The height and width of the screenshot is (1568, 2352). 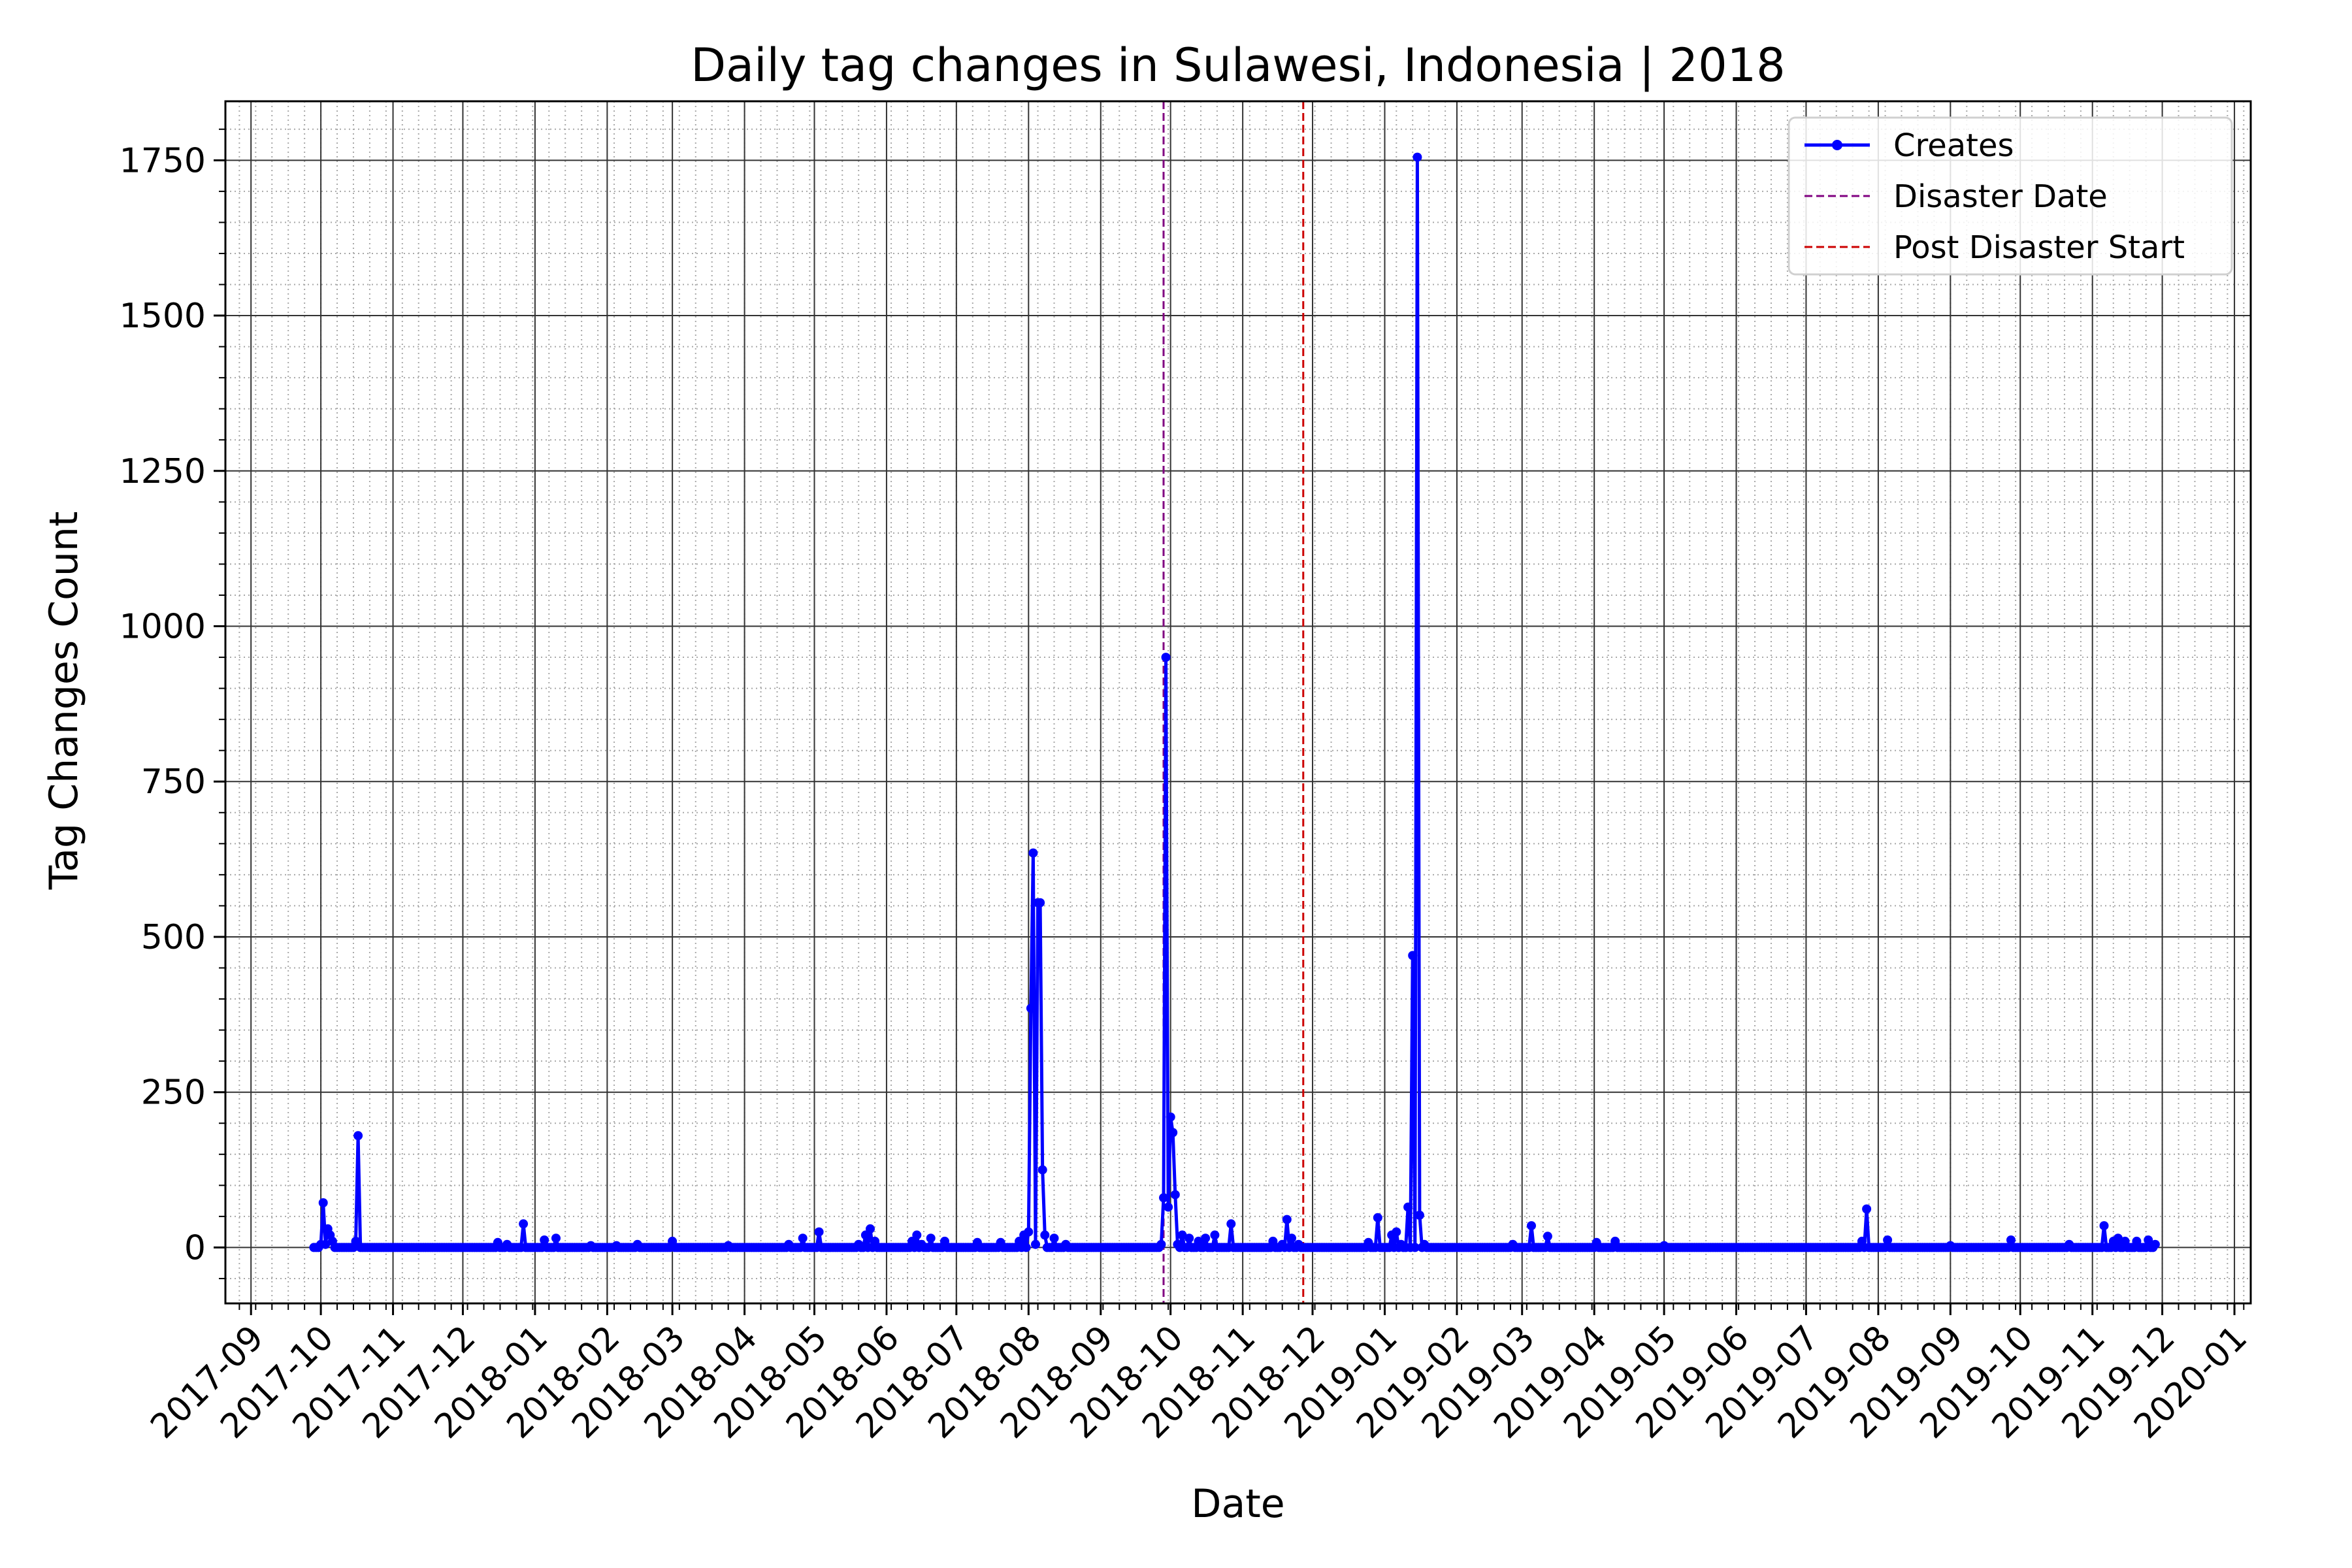 I want to click on legend-label: Post Disaster Start, so click(x=2039, y=247).